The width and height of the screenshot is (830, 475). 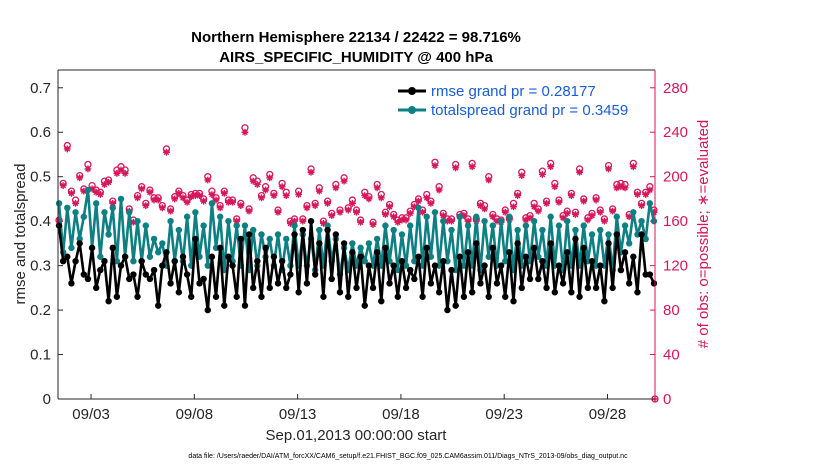 I want to click on x-tick-label: 09/08, so click(x=195, y=414).